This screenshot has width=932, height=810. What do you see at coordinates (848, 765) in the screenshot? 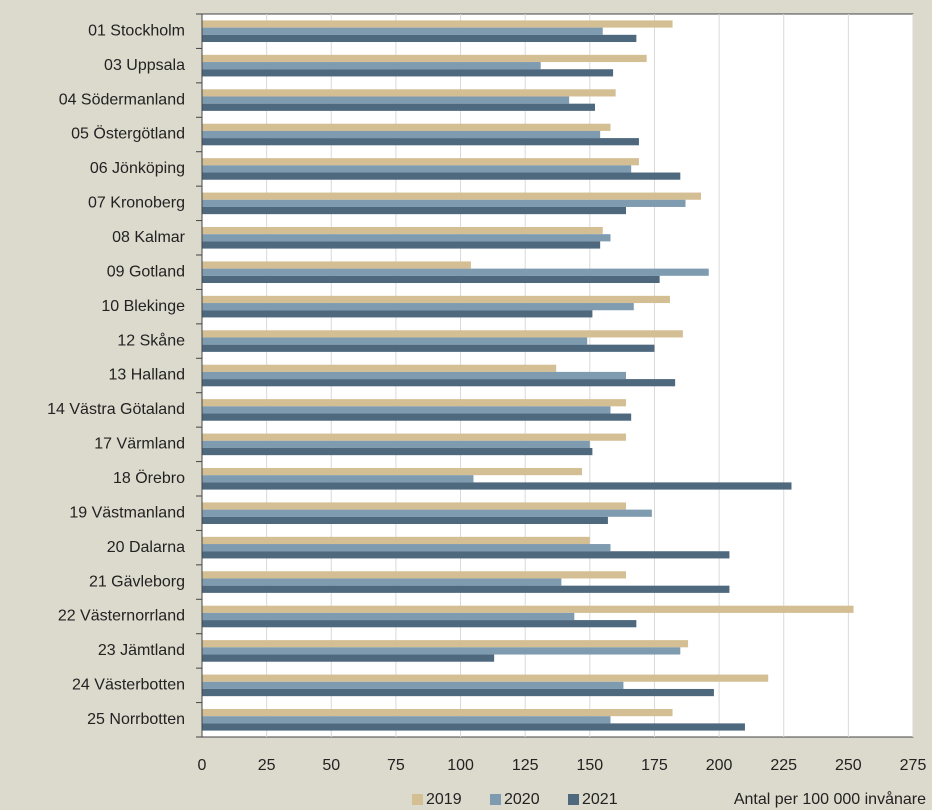
I see `x-tick-label: 250` at bounding box center [848, 765].